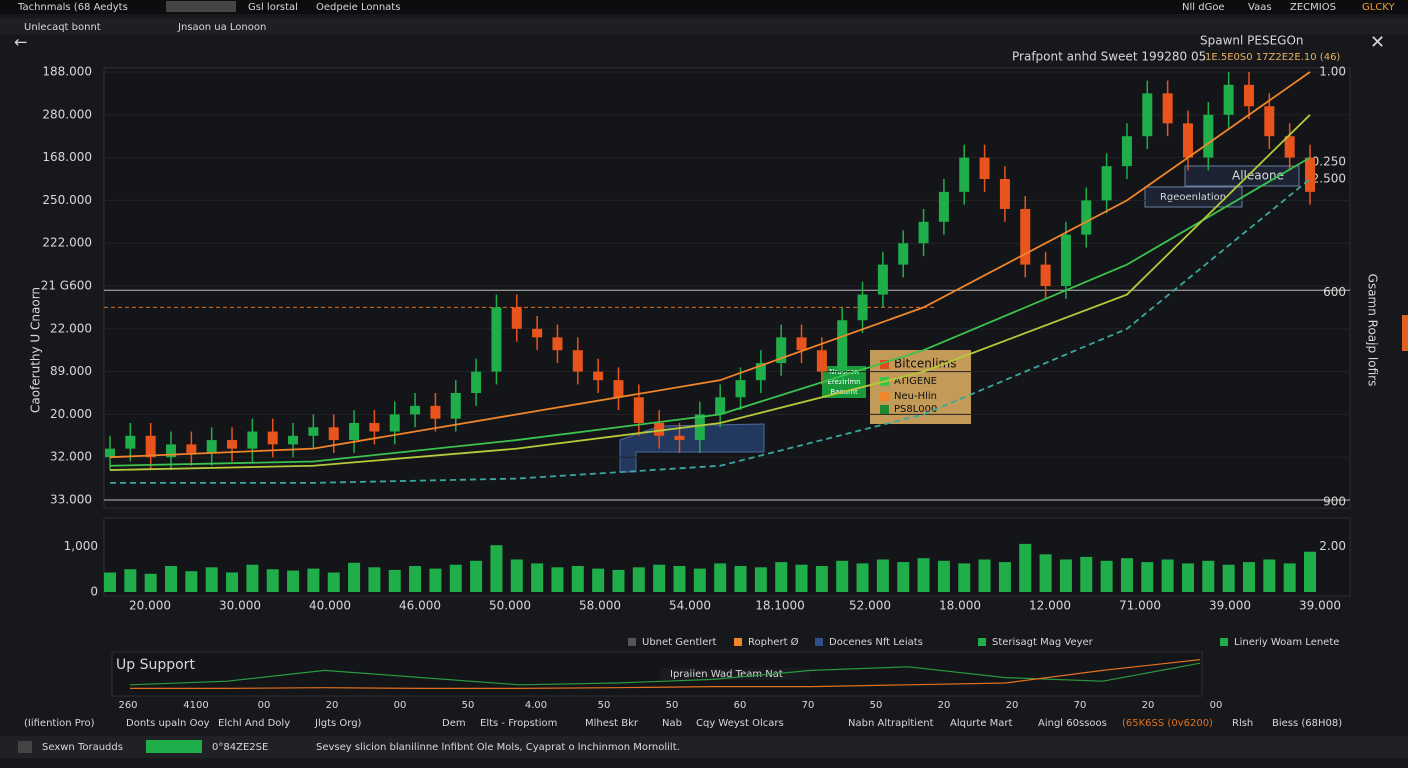 This screenshot has width=1408, height=768. Describe the element at coordinates (155, 665) in the screenshot. I see `overview-label: Up Support` at that location.